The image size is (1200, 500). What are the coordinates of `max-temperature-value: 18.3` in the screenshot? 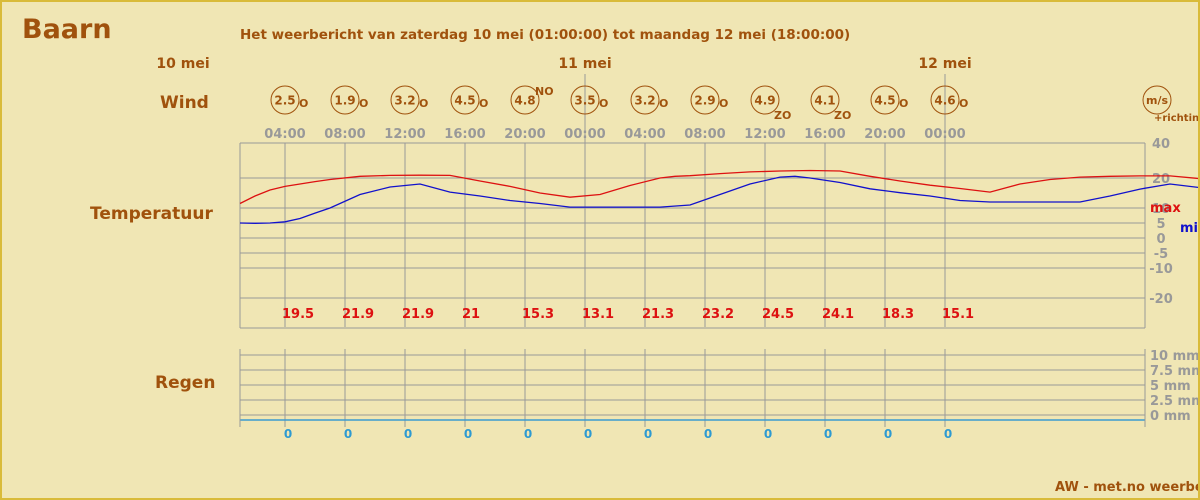 It's located at (898, 314).